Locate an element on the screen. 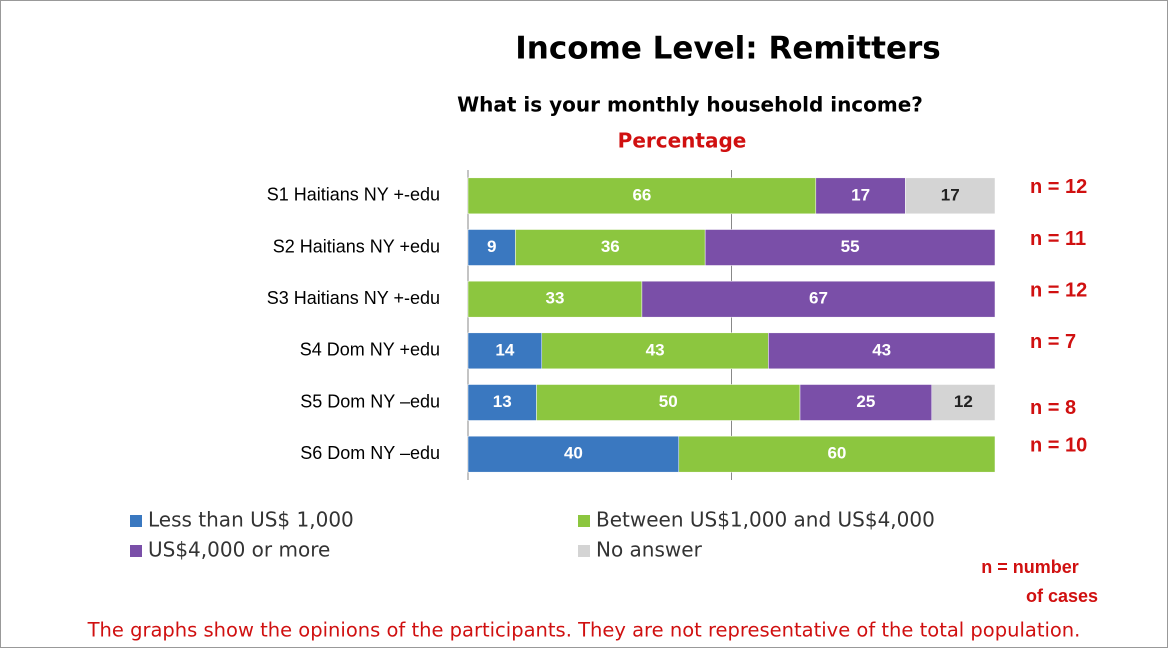 This screenshot has width=1168, height=648. n-label: n = 10 is located at coordinates (1058, 445).